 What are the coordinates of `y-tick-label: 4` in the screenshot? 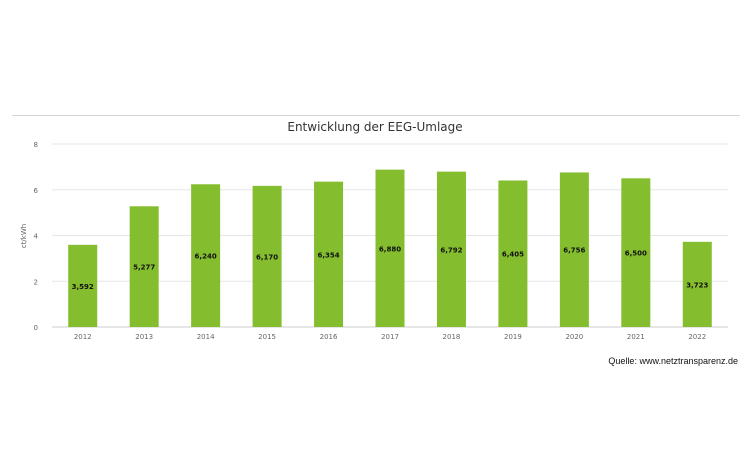 It's located at (36, 237).